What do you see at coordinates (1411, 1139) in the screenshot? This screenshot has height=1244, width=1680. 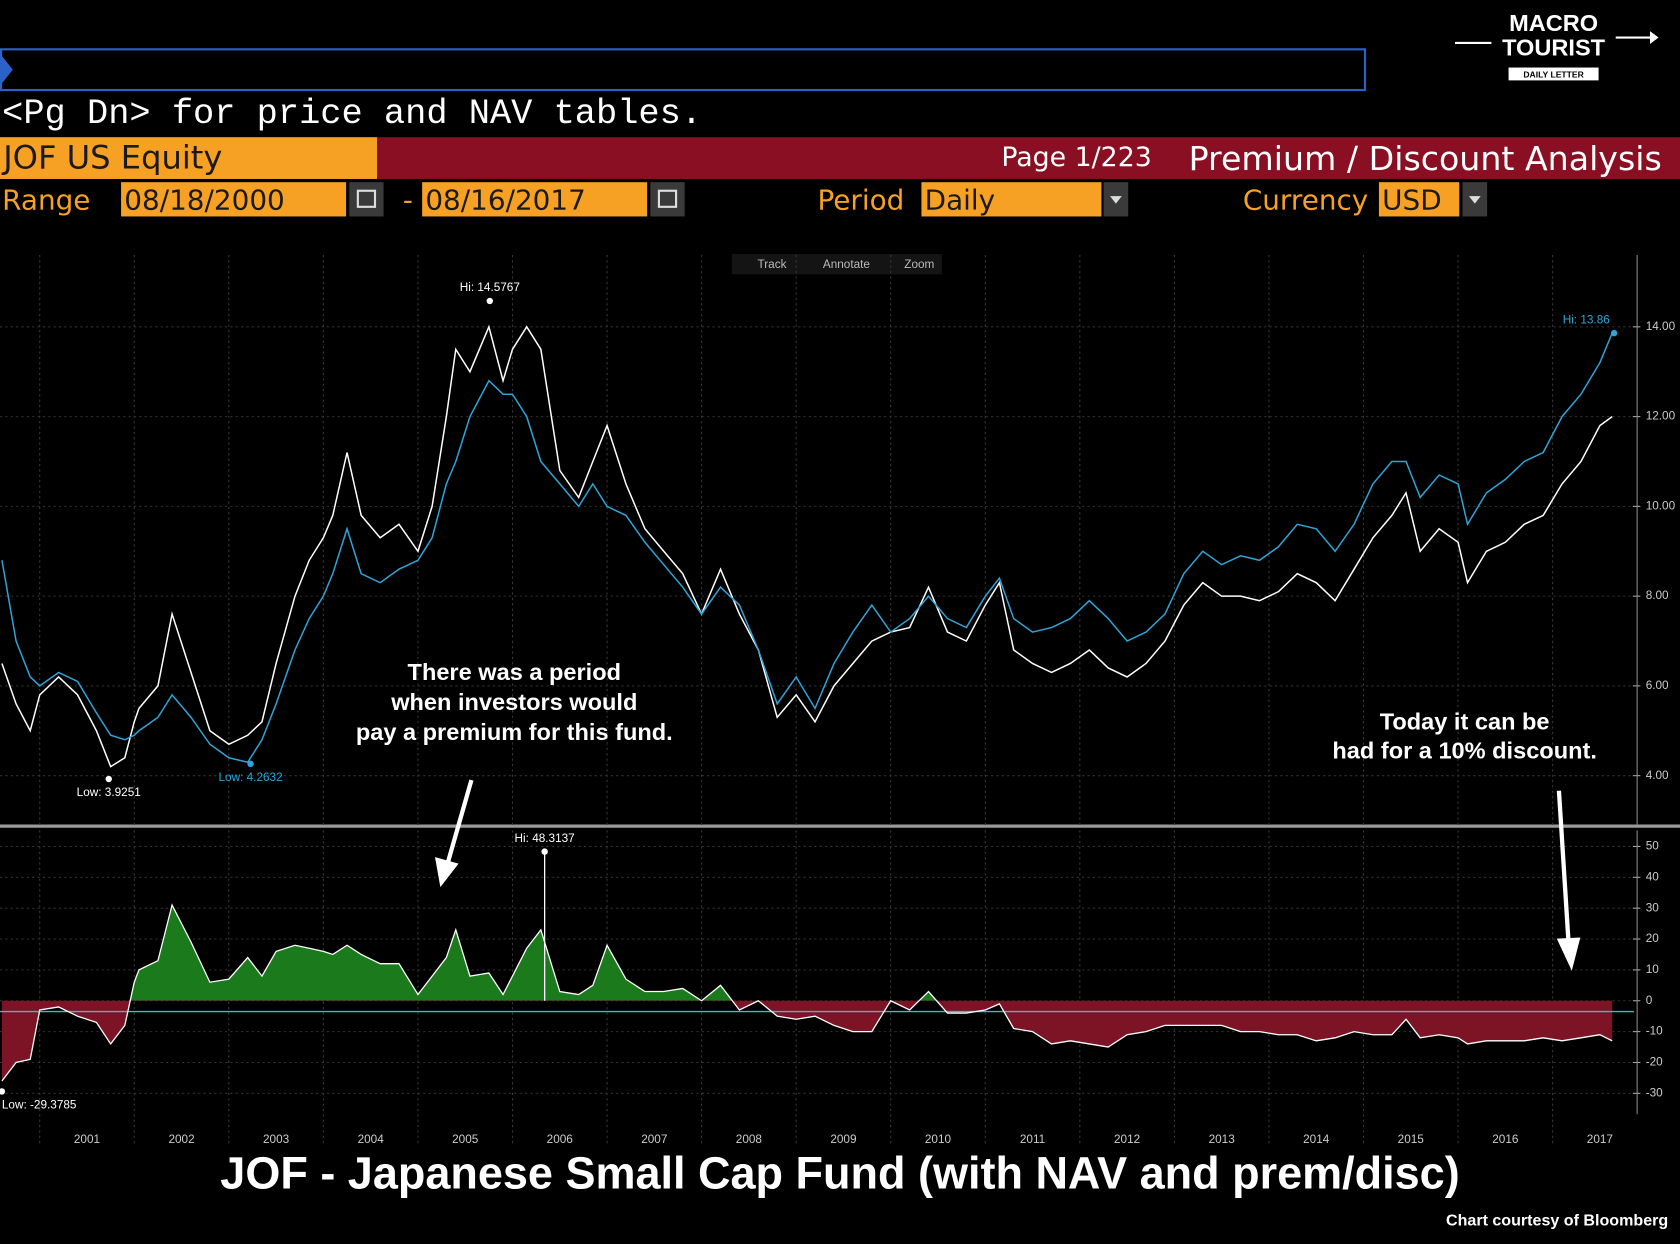 I see `x-tick-label: 2015` at bounding box center [1411, 1139].